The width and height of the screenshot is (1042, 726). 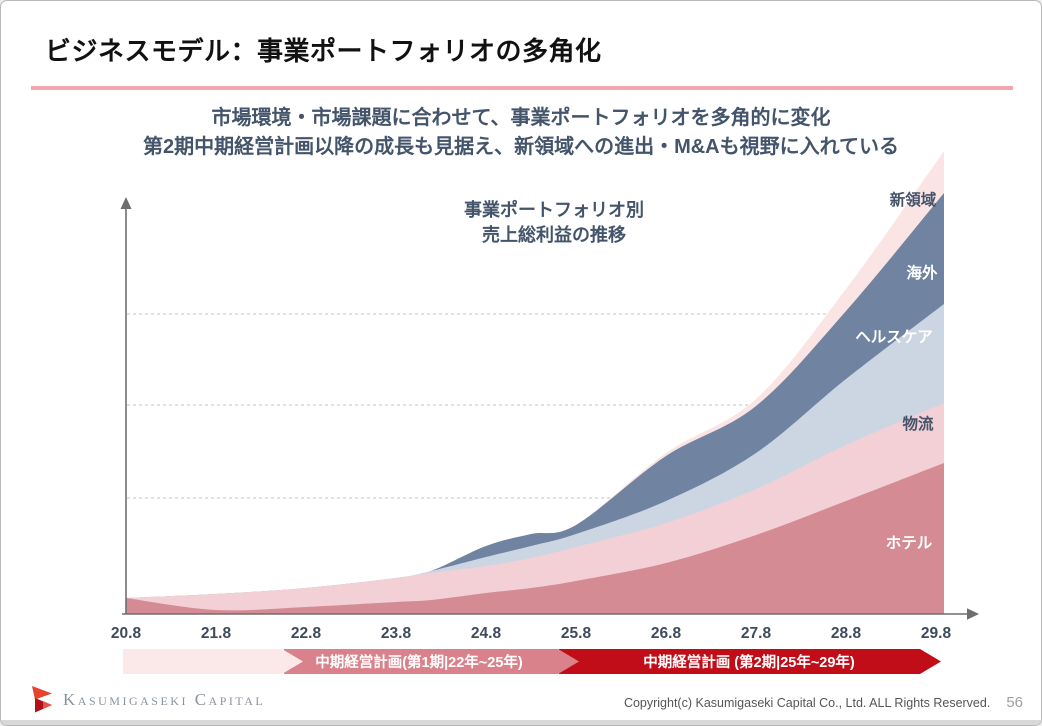 I want to click on kasumigaseki-logo-icon, so click(x=42, y=699).